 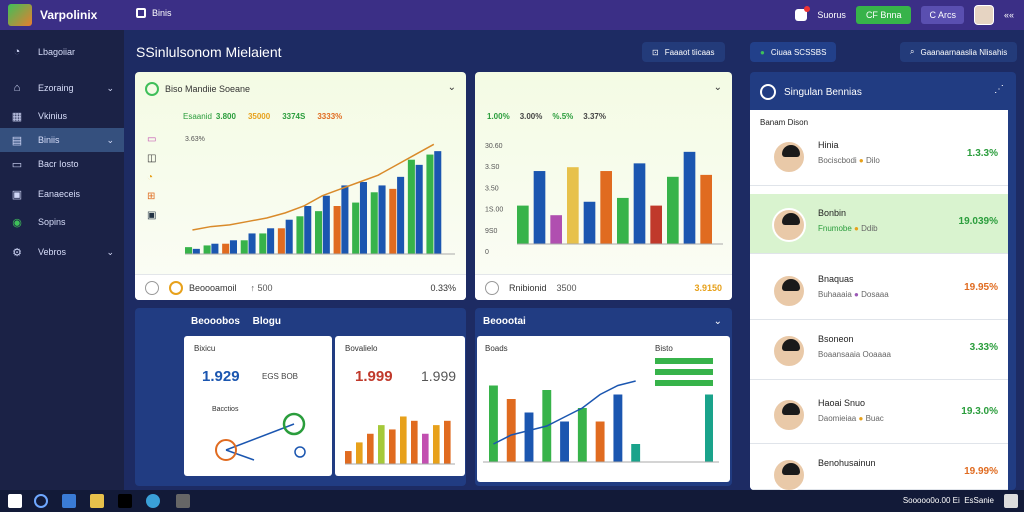 What do you see at coordinates (942, 15) in the screenshot?
I see `purple-action-button: C Arcs` at bounding box center [942, 15].